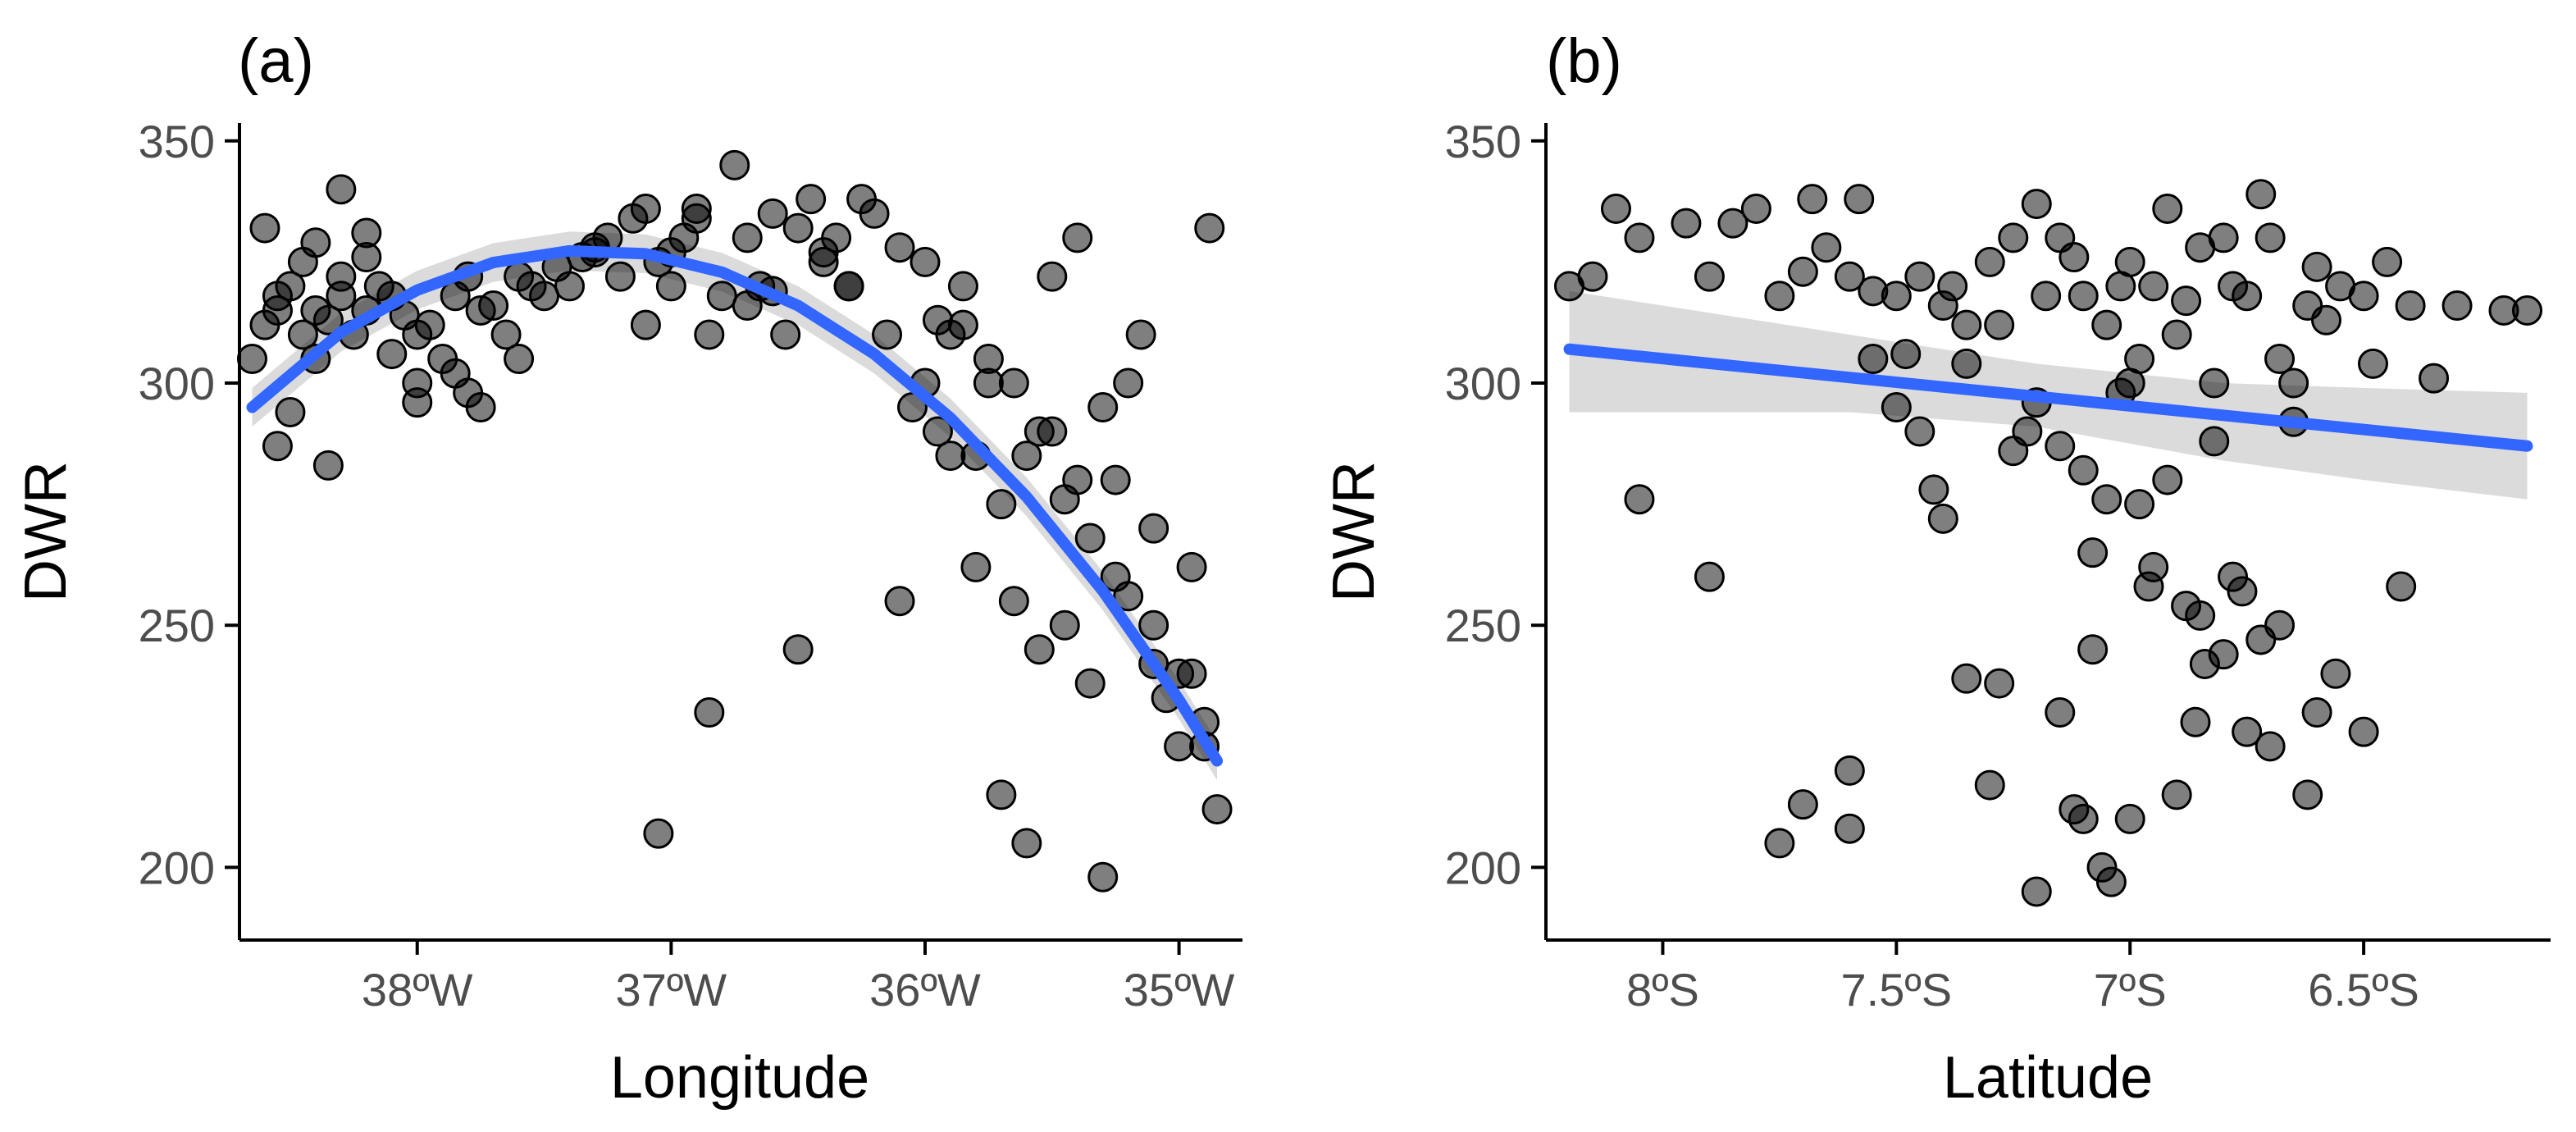  I want to click on panel-a-x-tick-label: 37ºW, so click(671, 990).